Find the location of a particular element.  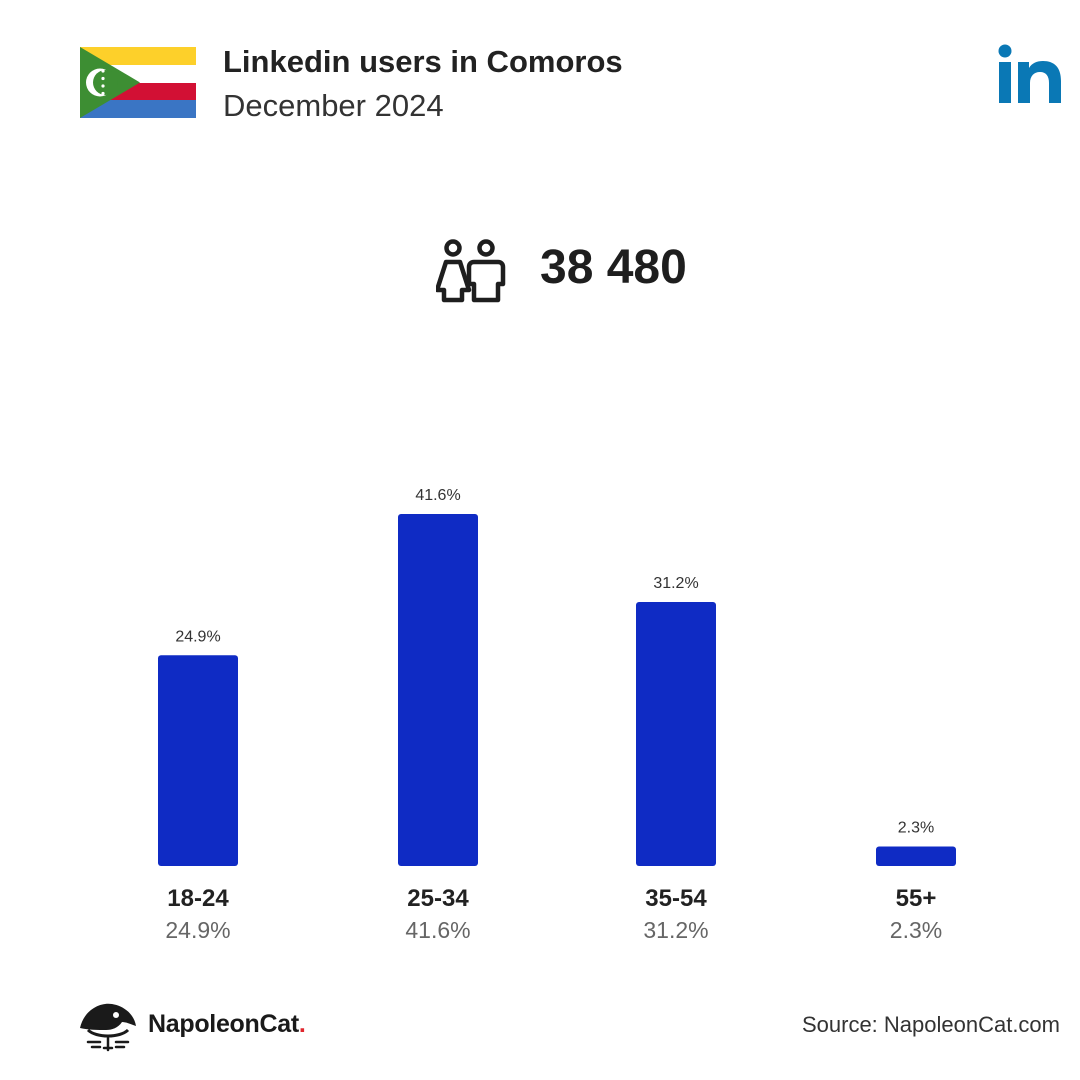

page-subtitle: December 2024 is located at coordinates (333, 105).